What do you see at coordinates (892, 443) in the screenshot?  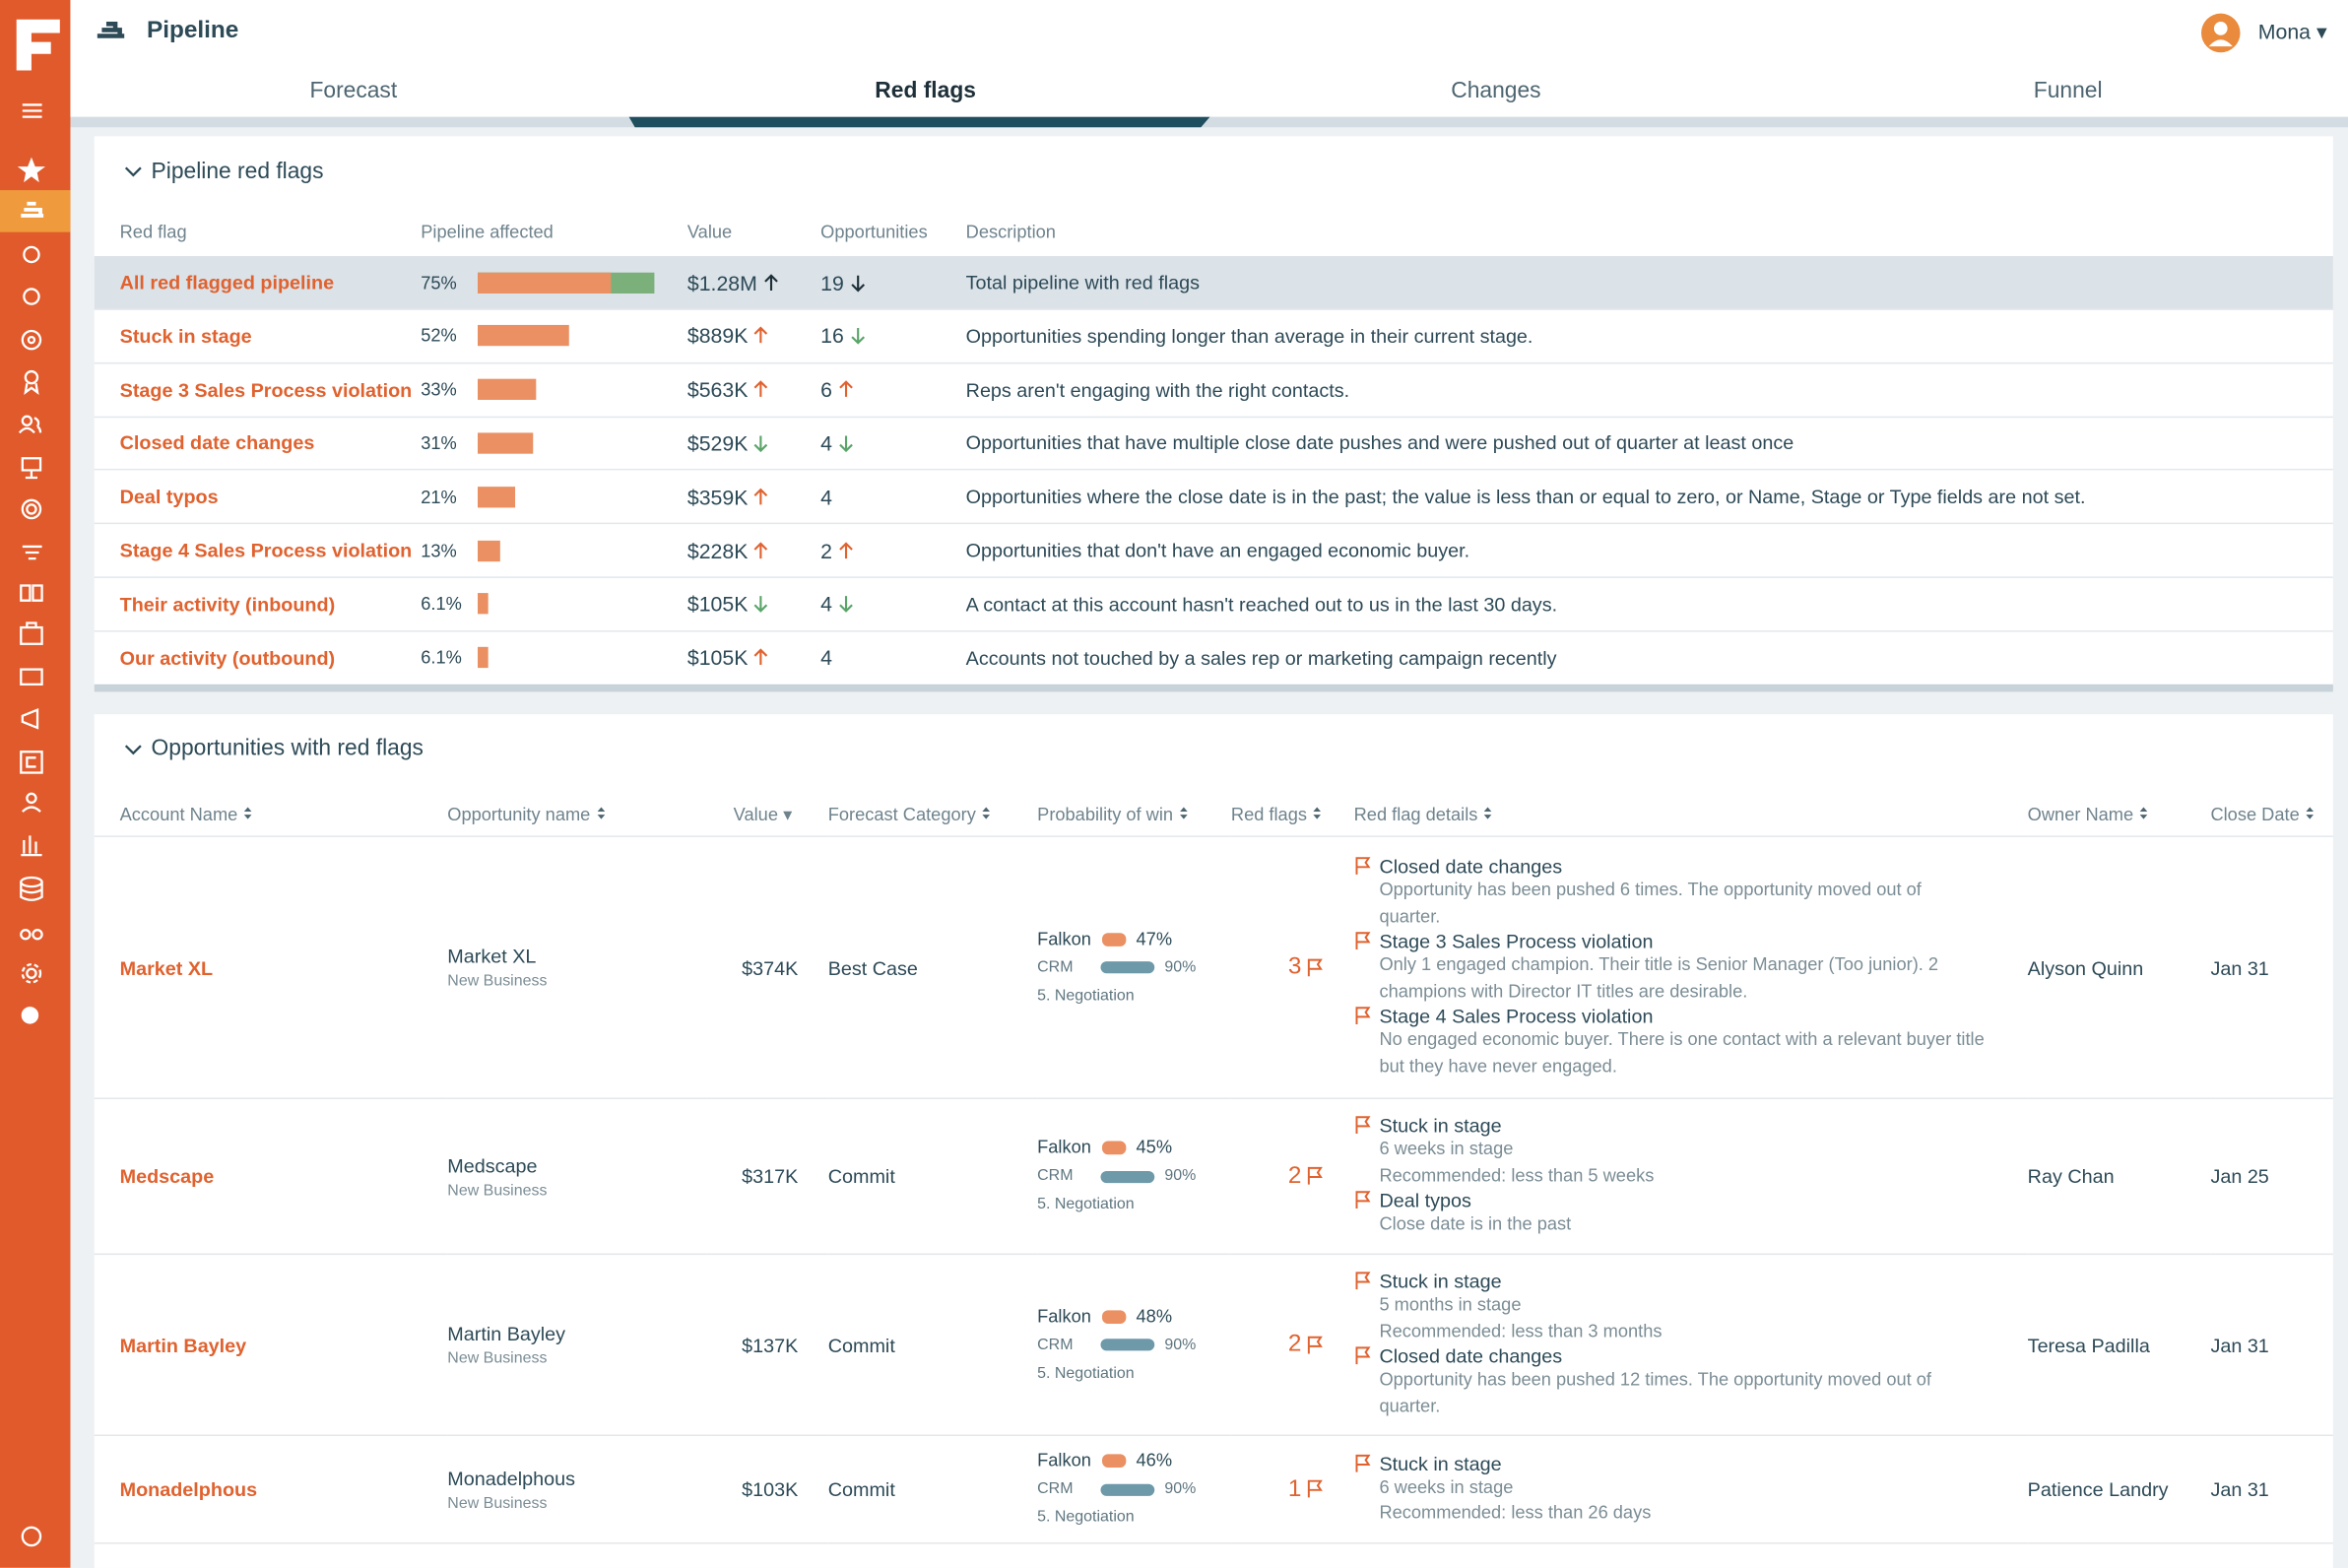 I see `opportunities: 4` at bounding box center [892, 443].